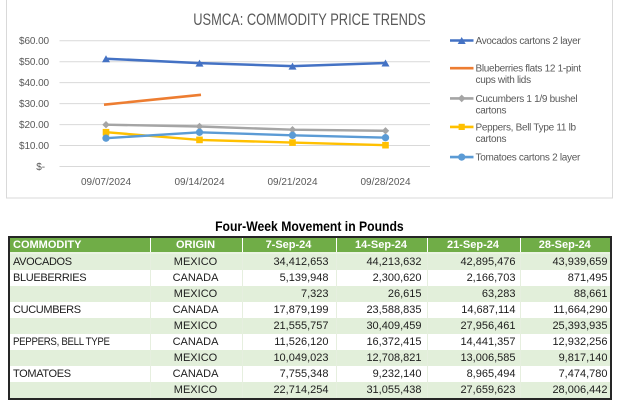 This screenshot has height=417, width=626. Describe the element at coordinates (309, 19) in the screenshot. I see `svg-text: USMCA: COMMODITY PRICE TRENDS` at that location.